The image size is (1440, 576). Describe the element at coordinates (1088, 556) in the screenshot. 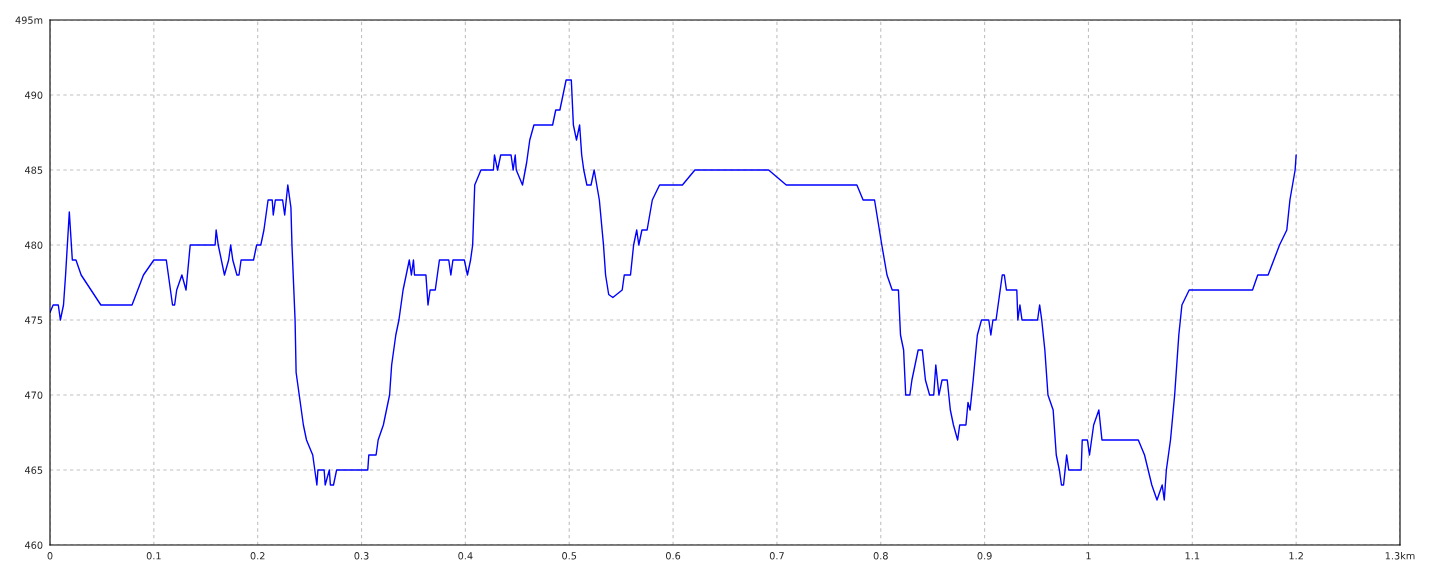

I see `x-tick-label: 1` at that location.